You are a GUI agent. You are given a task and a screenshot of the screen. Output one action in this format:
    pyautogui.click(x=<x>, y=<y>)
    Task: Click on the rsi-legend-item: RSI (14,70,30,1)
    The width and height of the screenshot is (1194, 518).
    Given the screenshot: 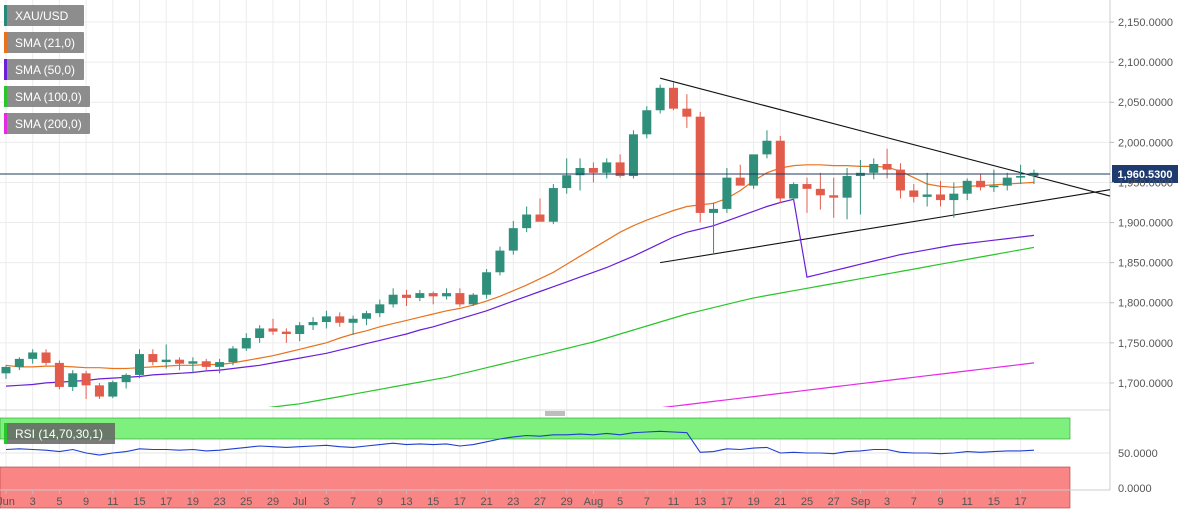 What is the action you would take?
    pyautogui.click(x=60, y=433)
    